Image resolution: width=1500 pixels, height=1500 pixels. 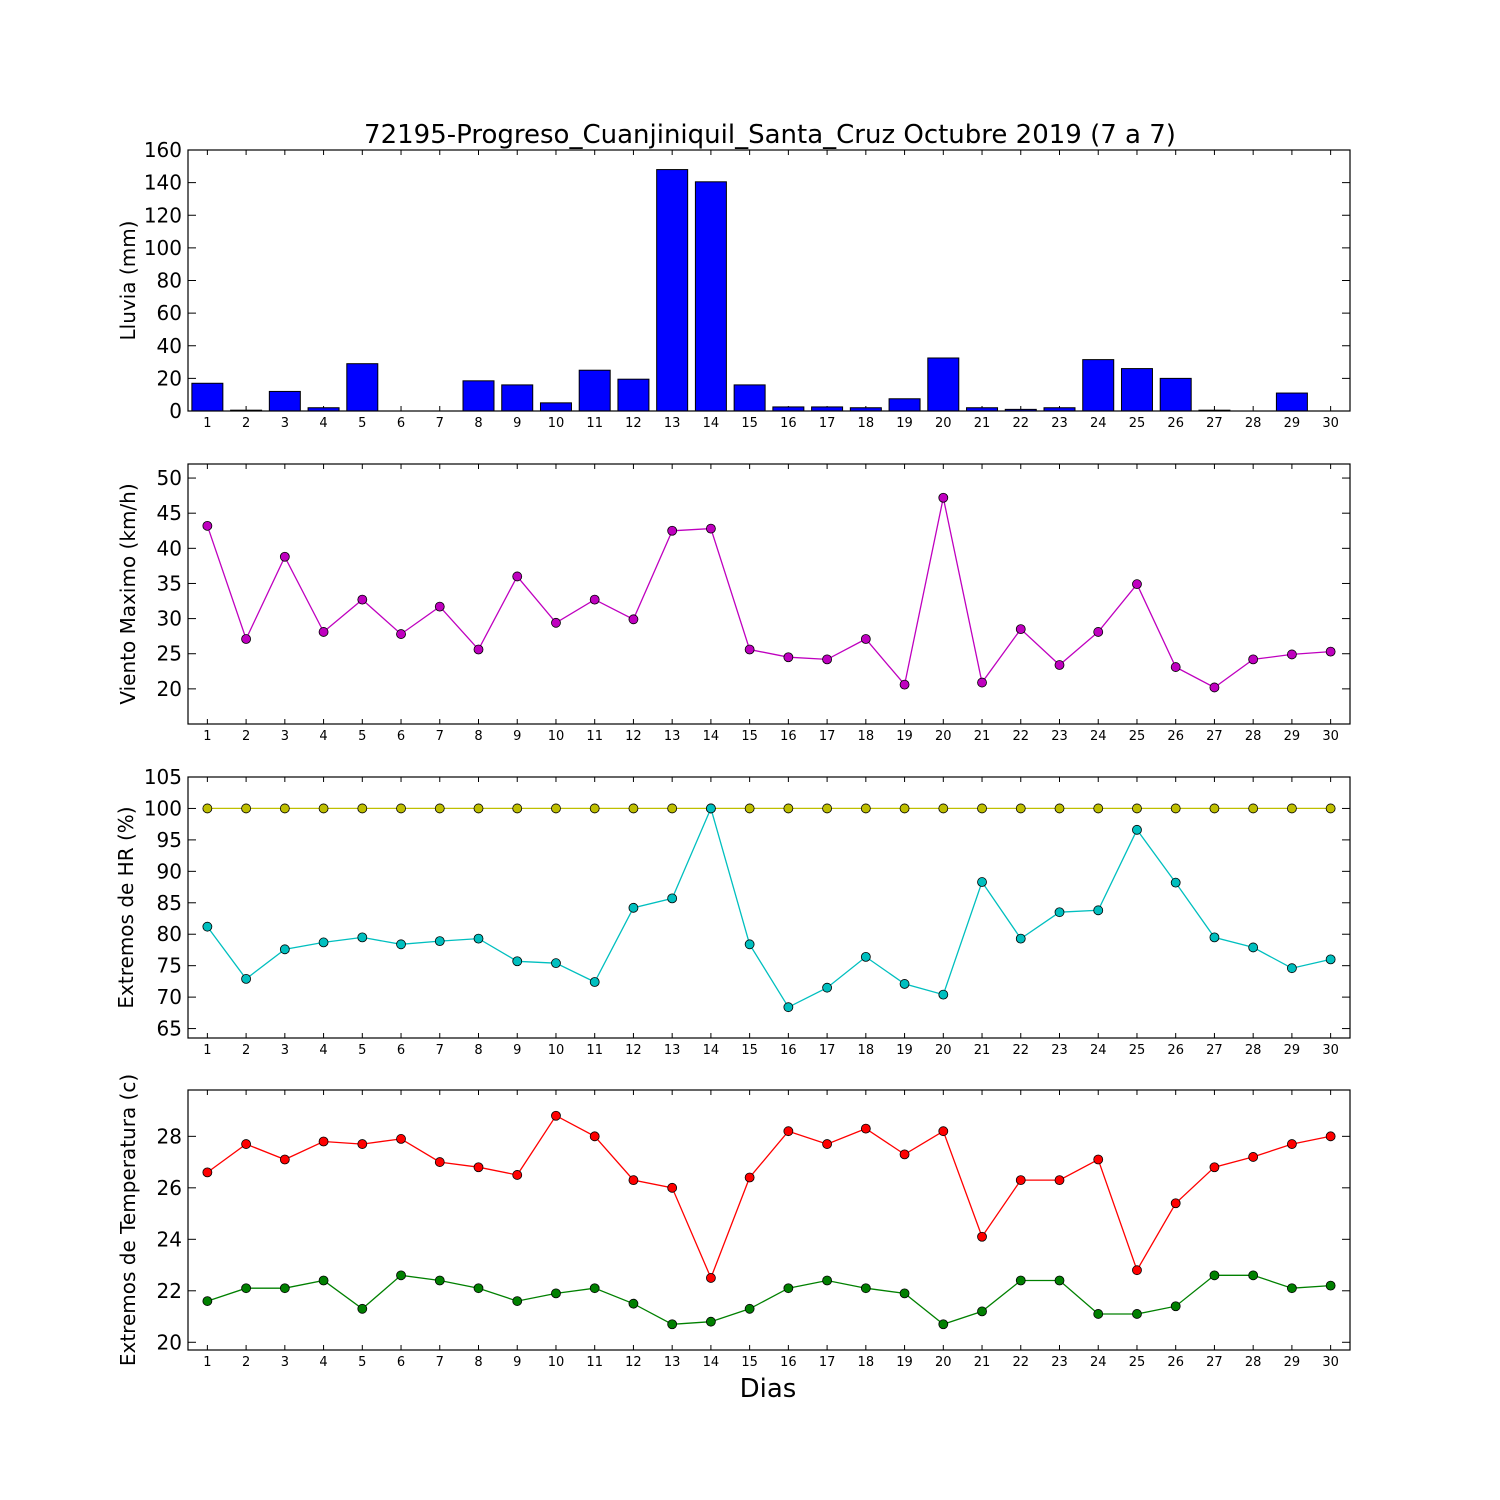 I want to click on x-tick-label: 2, so click(x=246, y=423).